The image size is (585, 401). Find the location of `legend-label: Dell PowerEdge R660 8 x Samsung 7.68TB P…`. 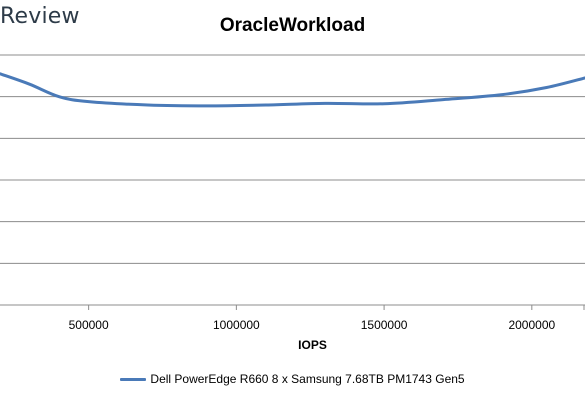

legend-label: Dell PowerEdge R660 8 x Samsung 7.68TB P… is located at coordinates (307, 379).